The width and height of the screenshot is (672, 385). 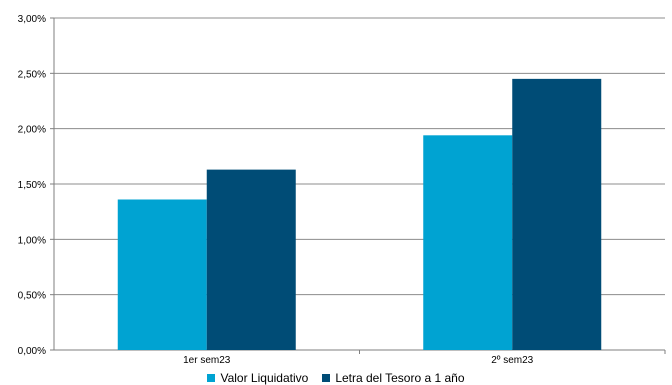 I want to click on legend-swatch-letra-tesoro, so click(x=326, y=378).